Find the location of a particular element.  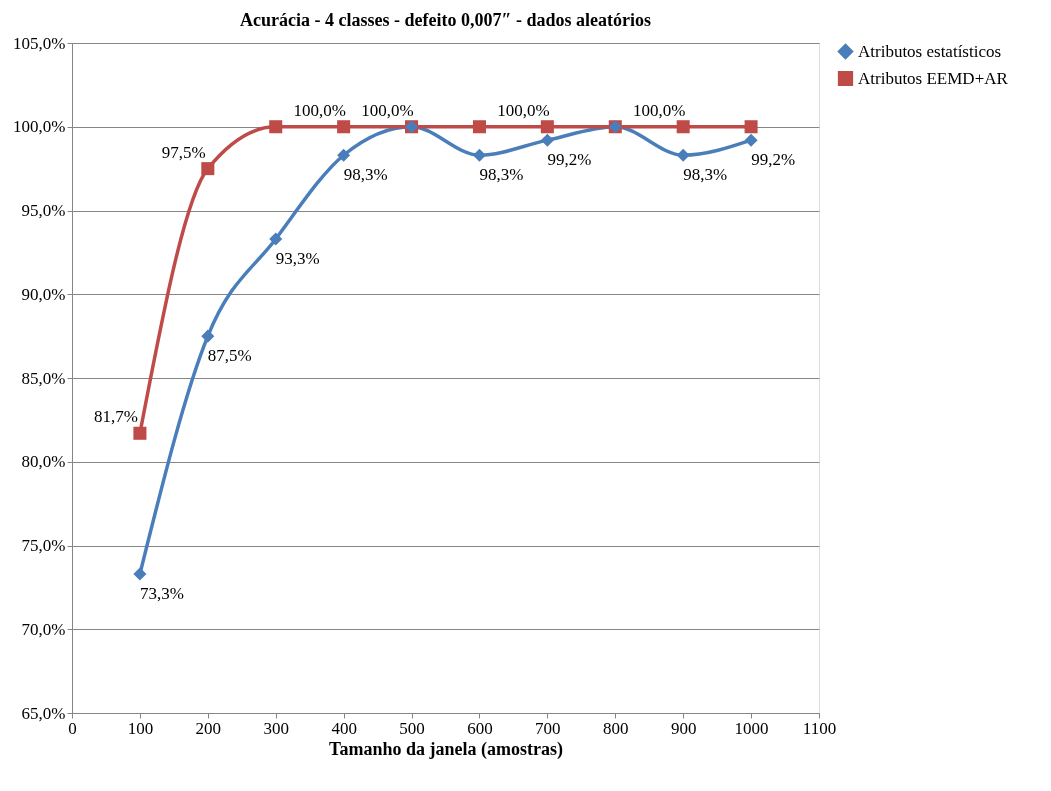

y-tick-label: 80,0% is located at coordinates (43, 462).